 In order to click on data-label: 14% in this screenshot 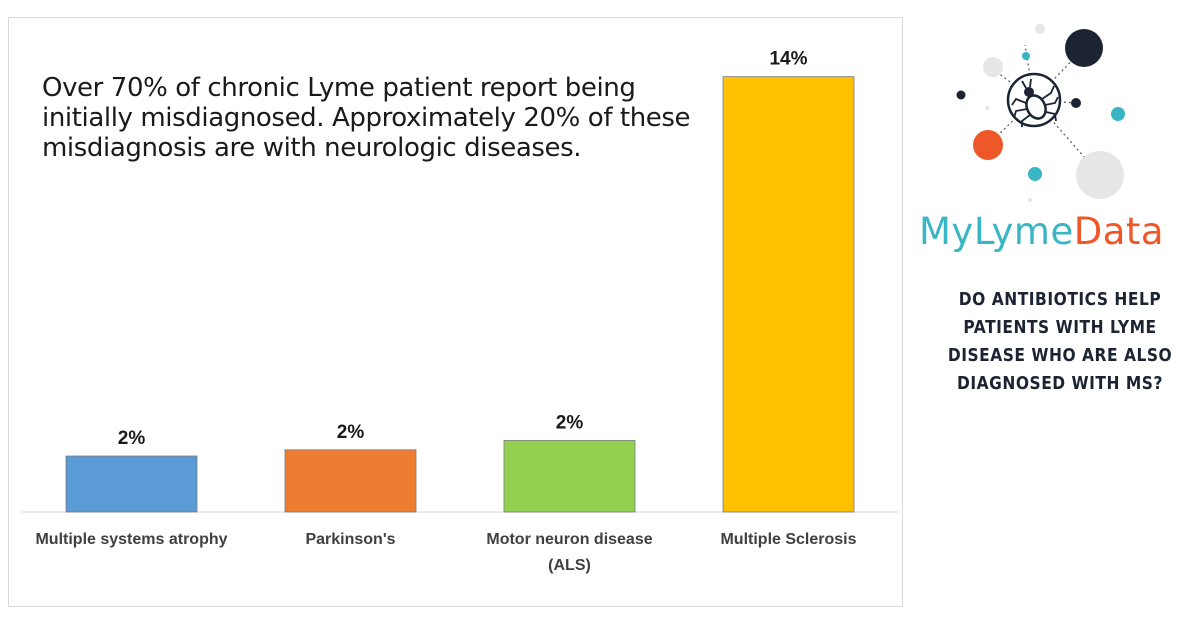, I will do `click(788, 59)`.